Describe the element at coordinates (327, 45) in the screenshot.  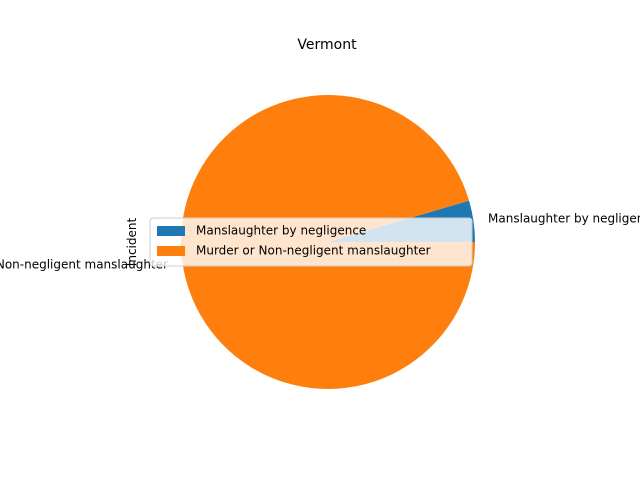
I see `chart-title: Vermont` at that location.